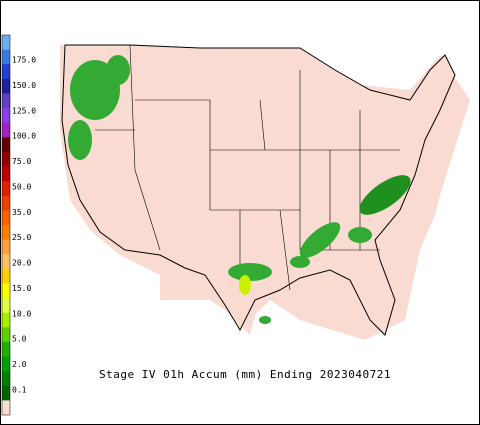 The image size is (480, 425). I want to click on legend-label: 75.0, so click(21, 161).